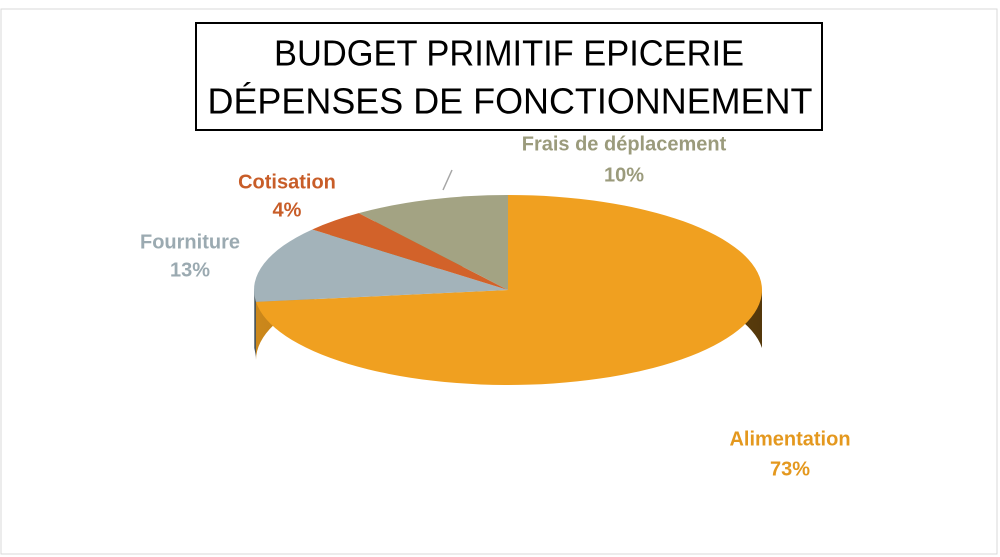 The image size is (1000, 557). I want to click on data-label-name: Cotisation, so click(287, 182).